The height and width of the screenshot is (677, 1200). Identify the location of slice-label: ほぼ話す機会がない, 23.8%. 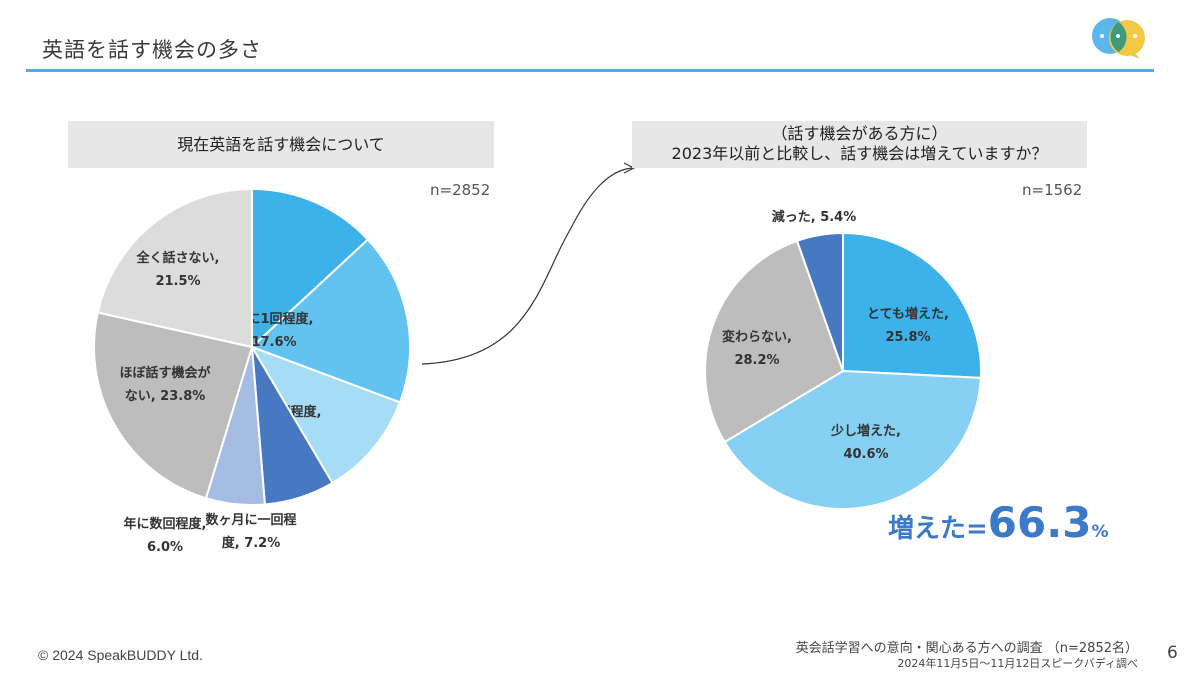
(164, 384).